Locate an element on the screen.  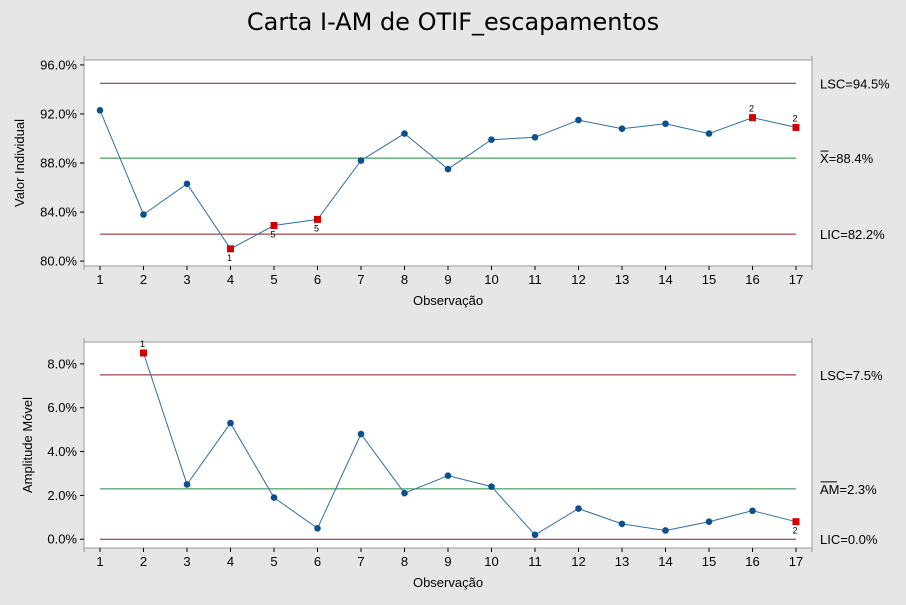
y-tick-label: 2.0% is located at coordinates (62, 495).